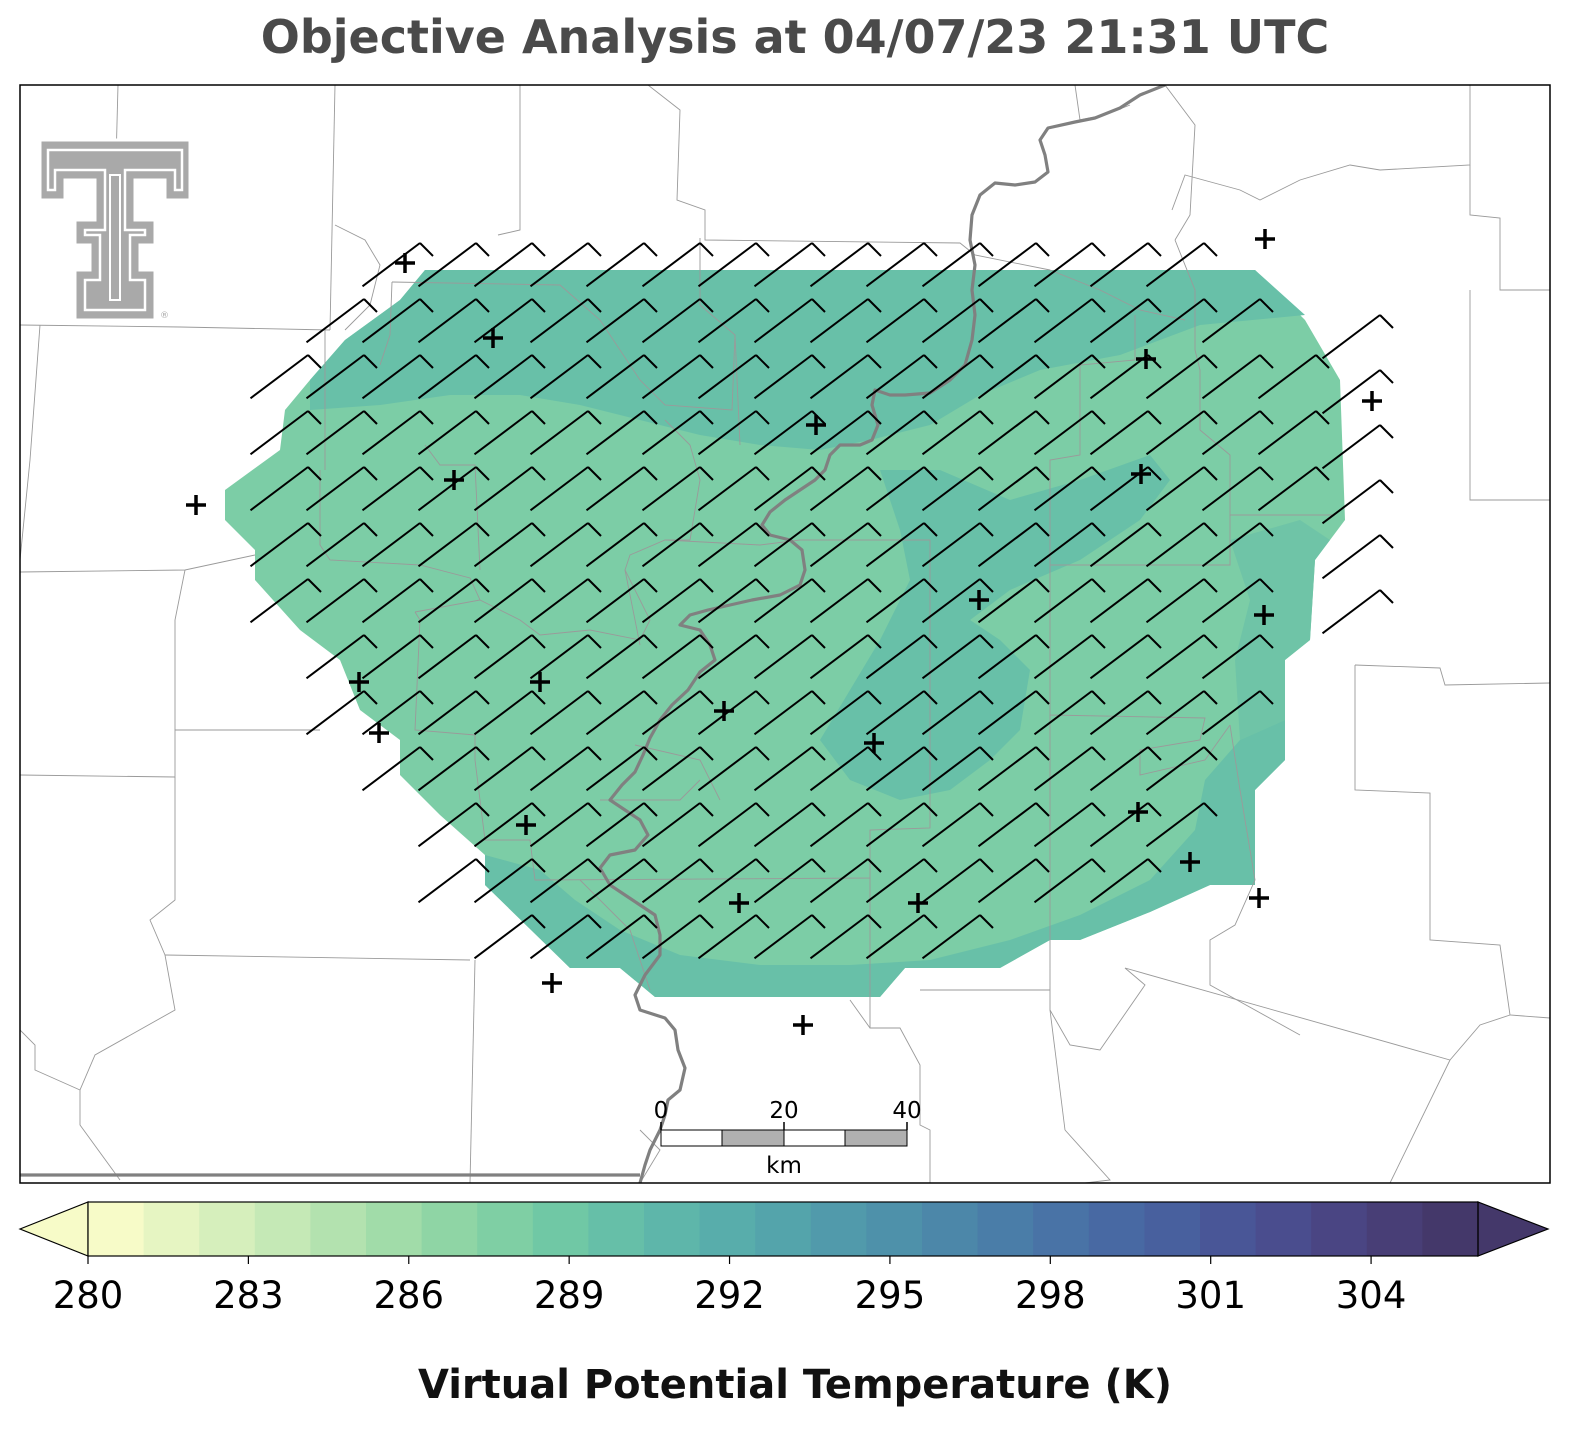 This screenshot has width=1590, height=1430. What do you see at coordinates (569, 1295) in the screenshot?
I see `colorbar-tick-label: 289` at bounding box center [569, 1295].